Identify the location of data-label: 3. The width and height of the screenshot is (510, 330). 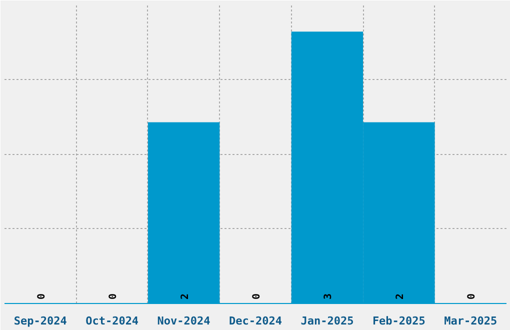
(328, 296).